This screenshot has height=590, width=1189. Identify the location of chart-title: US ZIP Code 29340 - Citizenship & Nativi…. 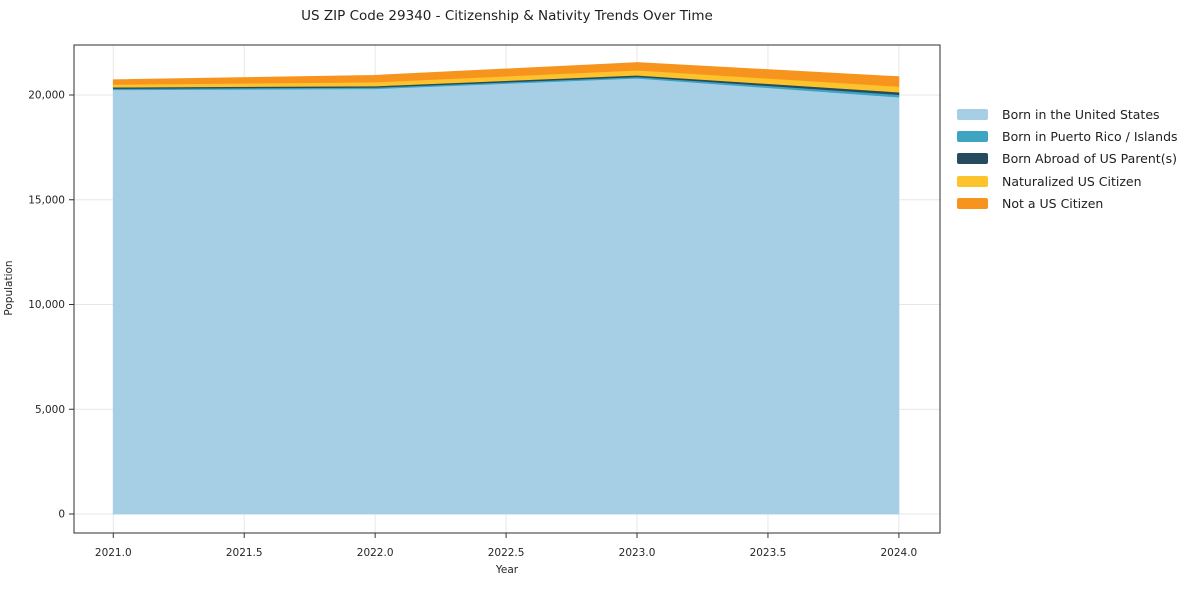
(507, 16).